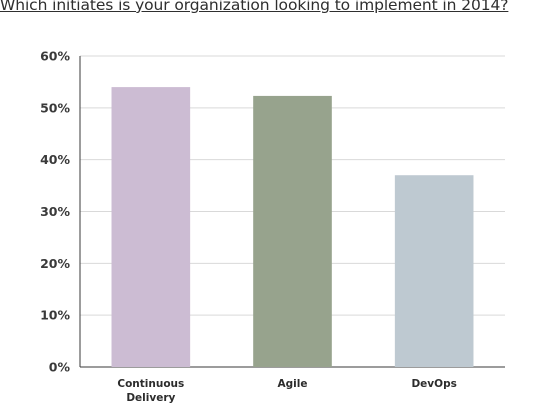 The image size is (545, 404). Describe the element at coordinates (55, 159) in the screenshot. I see `y-tick-label: 40%` at that location.